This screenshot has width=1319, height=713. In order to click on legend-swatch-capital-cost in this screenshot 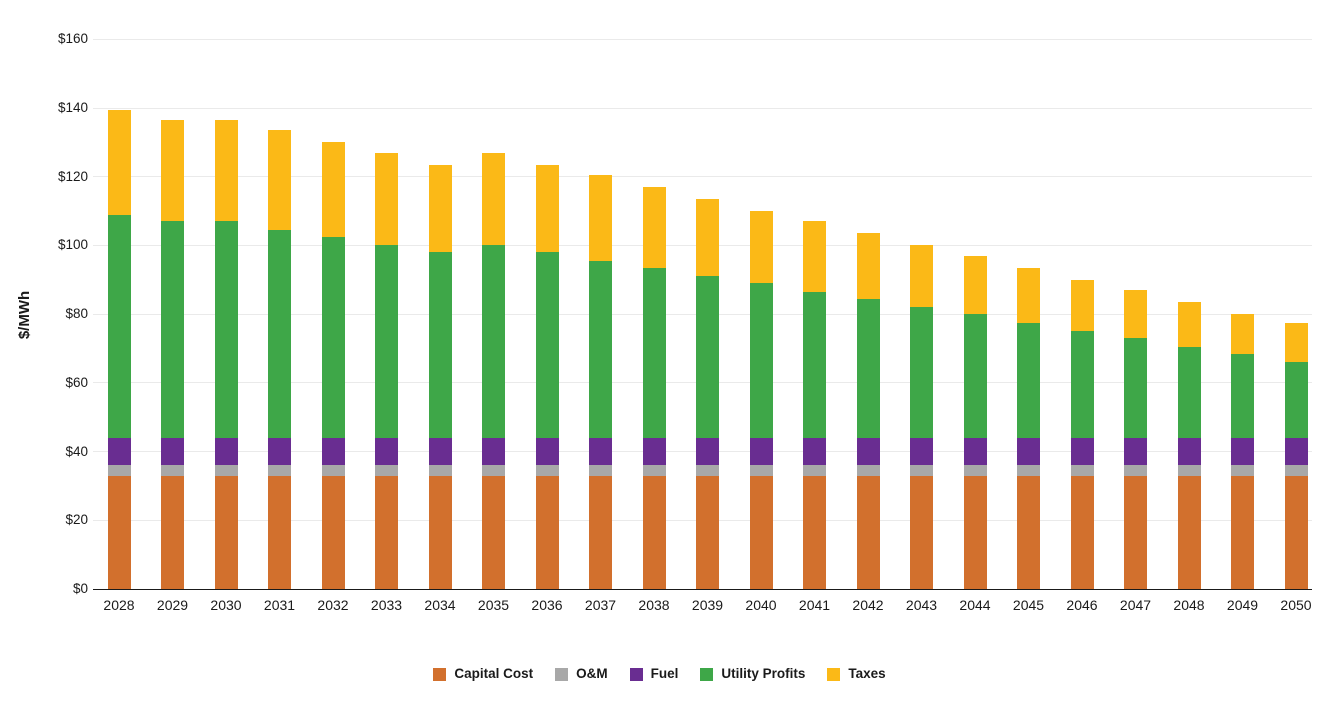, I will do `click(440, 674)`.